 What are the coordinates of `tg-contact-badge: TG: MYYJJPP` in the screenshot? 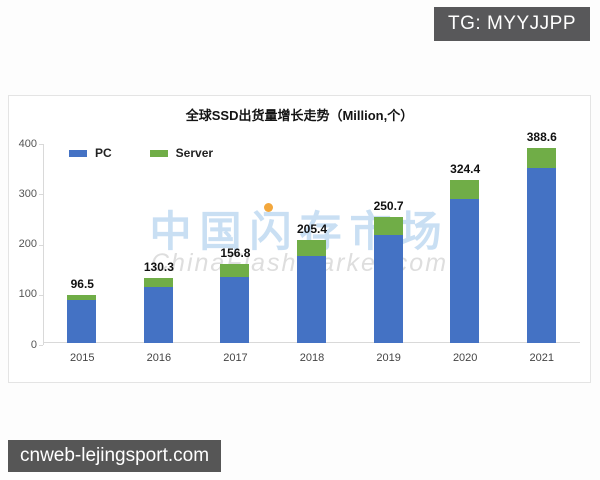 It's located at (512, 24).